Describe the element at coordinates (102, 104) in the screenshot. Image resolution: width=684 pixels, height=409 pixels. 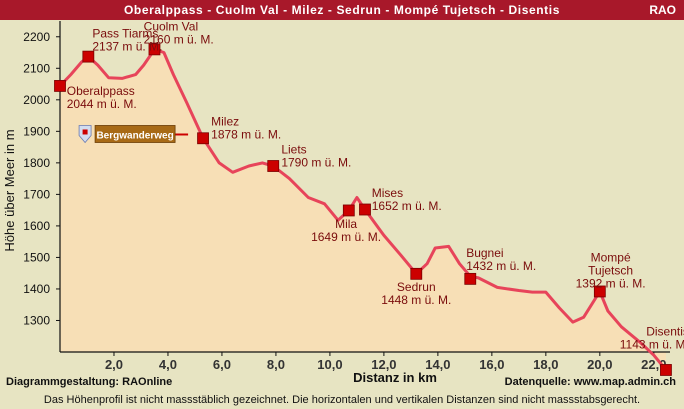
I see `waypoint-elevation: 2044 m ü. M.` at that location.